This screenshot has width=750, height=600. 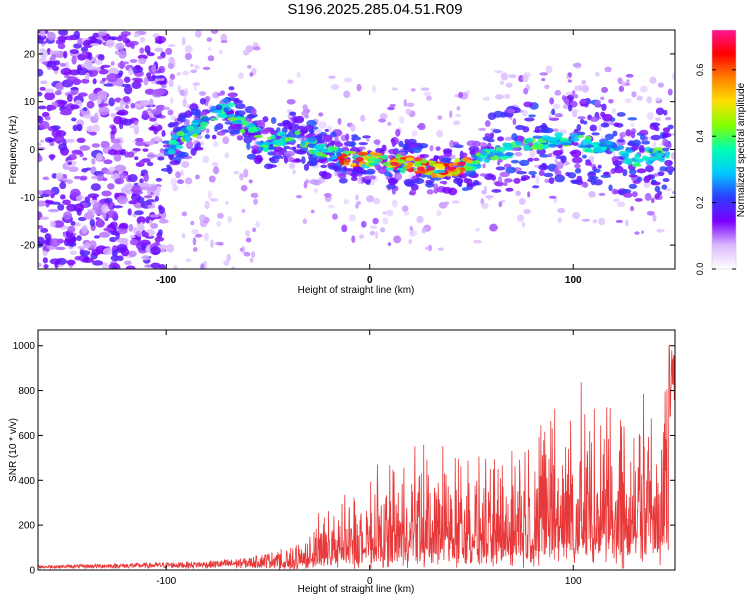 I want to click on snr-x-tick-label: -100, so click(x=166, y=581).